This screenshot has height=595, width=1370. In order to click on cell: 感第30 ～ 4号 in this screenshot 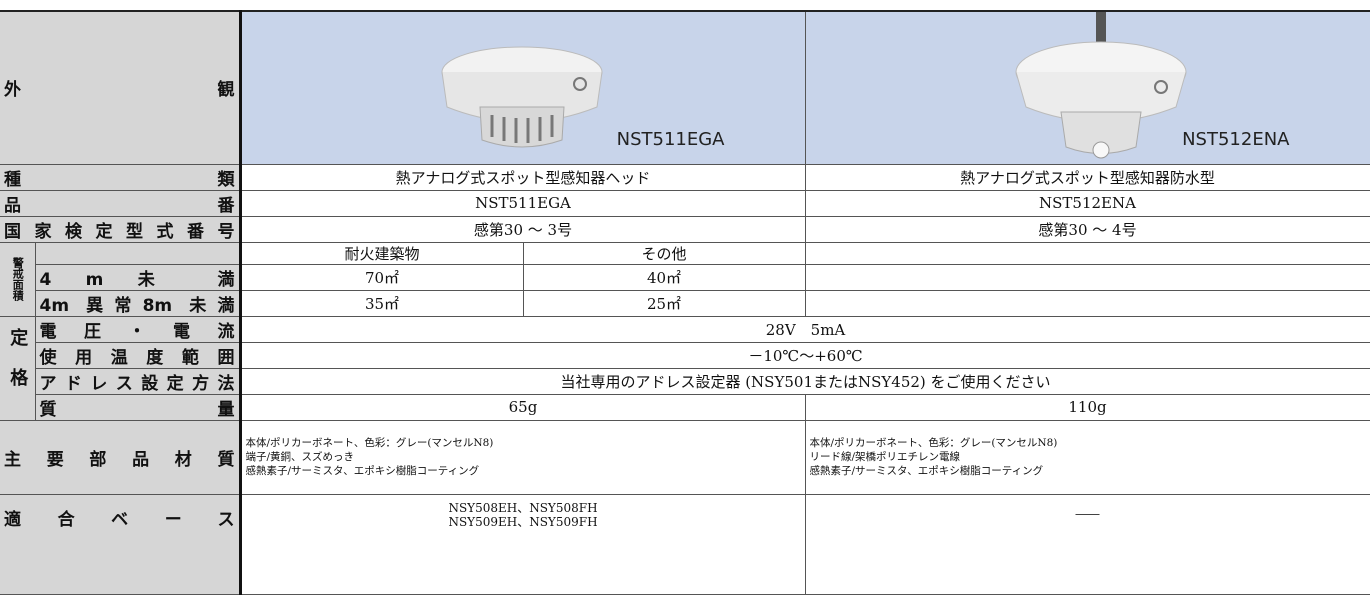, I will do `click(1087, 229)`.